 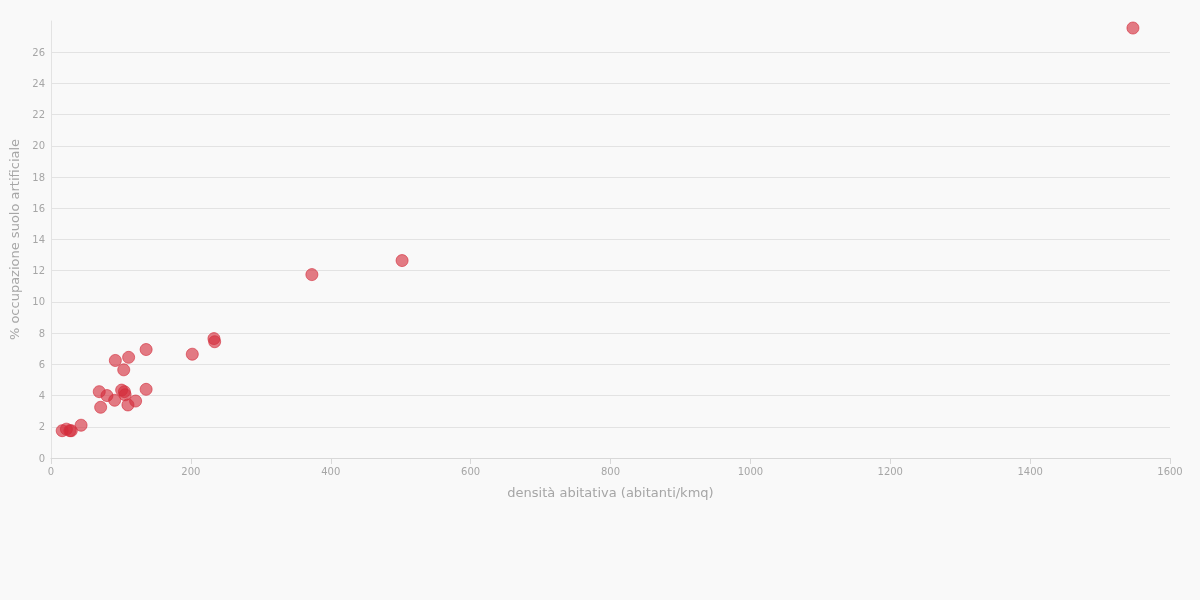 I want to click on x-tick-label: 1400, so click(x=1030, y=471).